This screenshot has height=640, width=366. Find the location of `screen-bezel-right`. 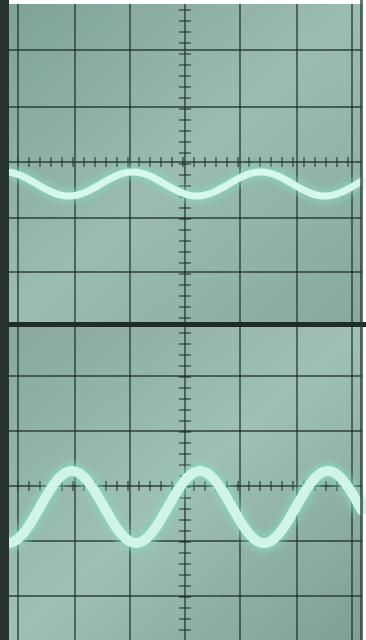

screen-bezel-right is located at coordinates (361, 320).